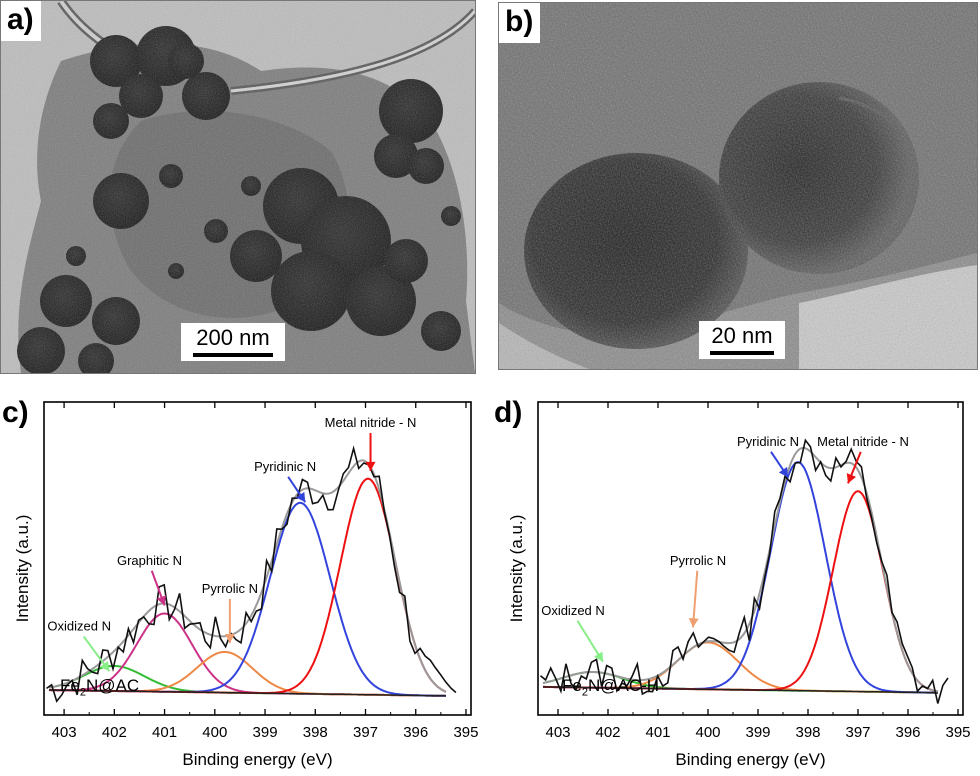  I want to click on scale-bar-b: 20 nm, so click(742, 340).